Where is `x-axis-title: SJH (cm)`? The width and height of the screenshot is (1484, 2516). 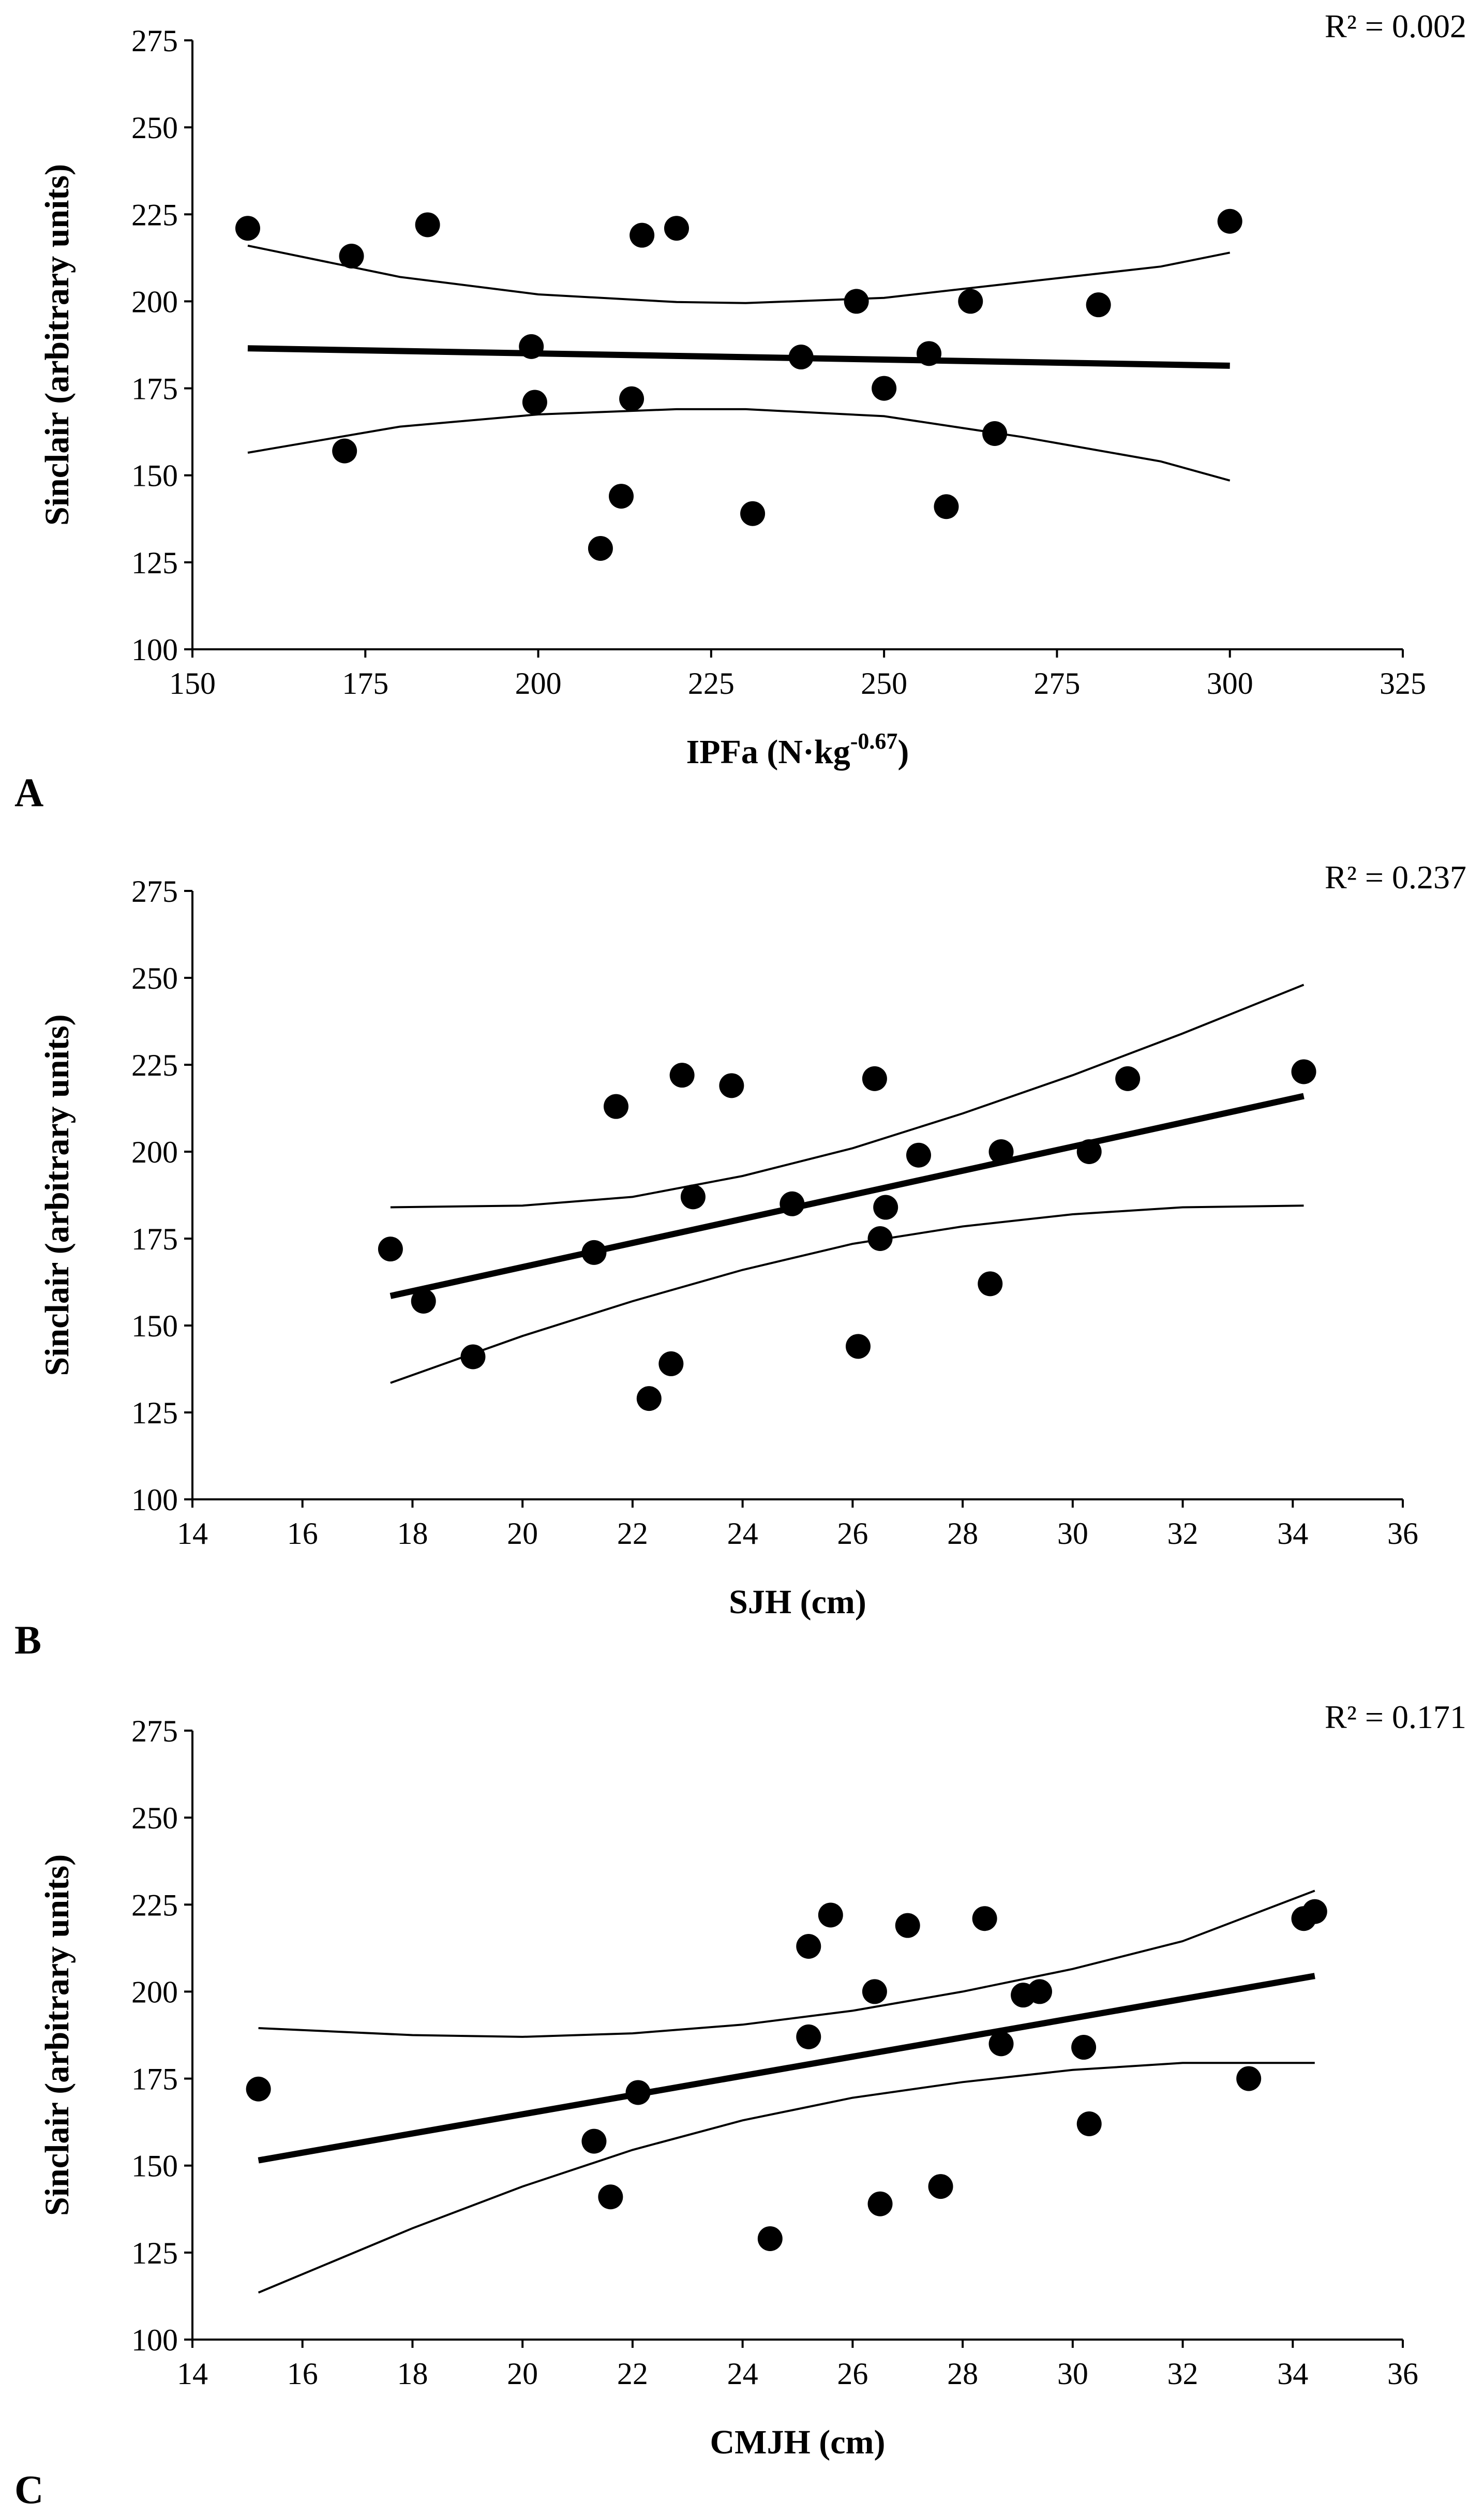 x-axis-title: SJH (cm) is located at coordinates (797, 1602).